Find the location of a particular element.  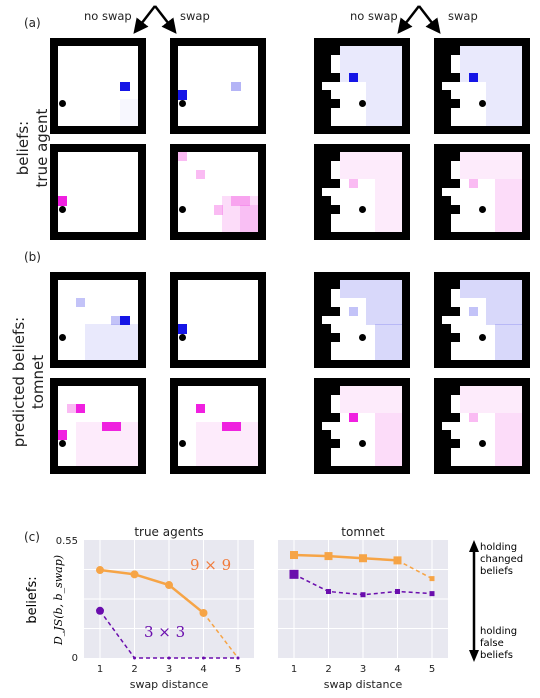

panel-label-b: (b) is located at coordinates (32, 257).